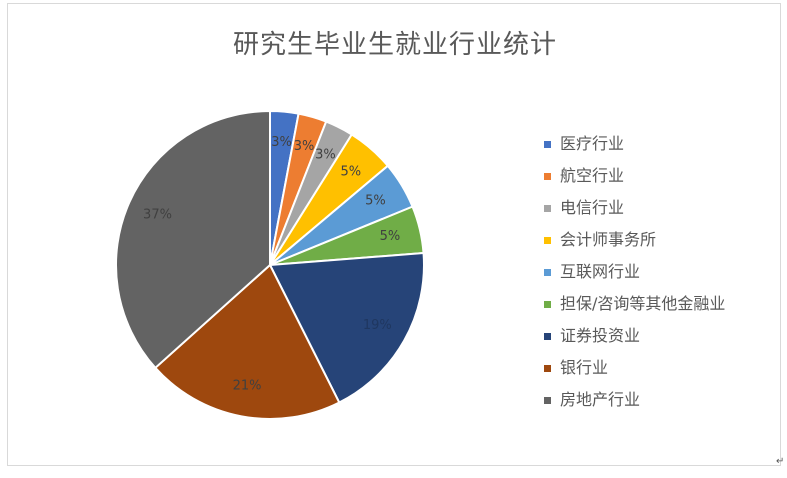 The width and height of the screenshot is (787, 478). Describe the element at coordinates (584, 367) in the screenshot. I see `legend-label: 银行业` at that location.